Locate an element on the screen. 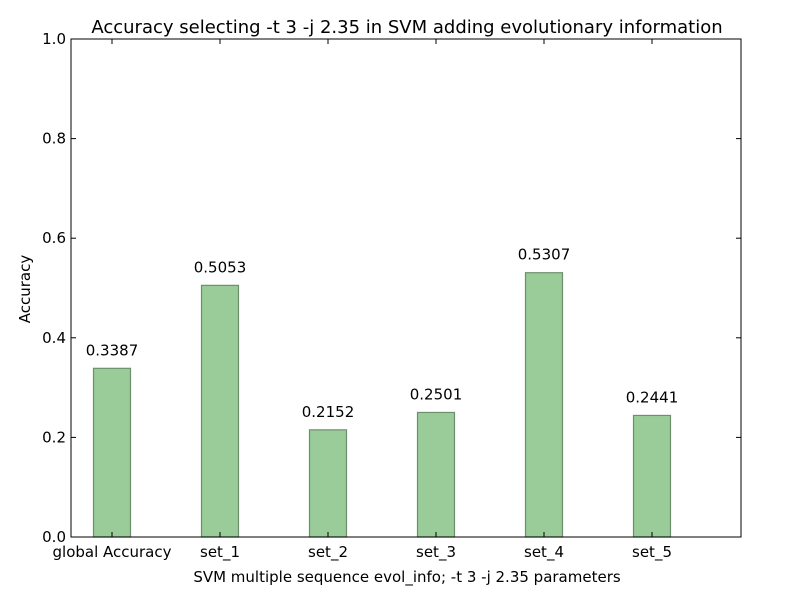 The width and height of the screenshot is (800, 604). bar-value-label-2: 0.2152 is located at coordinates (328, 412).